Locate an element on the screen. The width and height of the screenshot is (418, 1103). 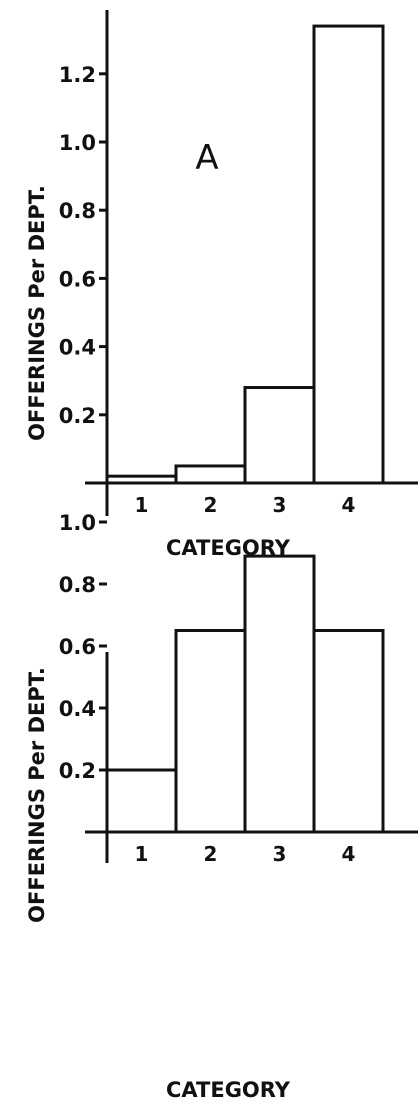
y-ticks: 0.2 0.4 0.6 0.8 1.0 1.2 is located at coordinates (83, 245).